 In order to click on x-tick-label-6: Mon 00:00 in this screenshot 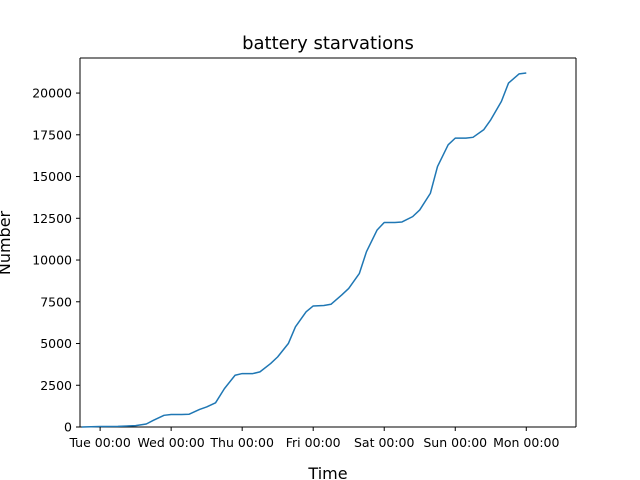, I will do `click(526, 442)`.